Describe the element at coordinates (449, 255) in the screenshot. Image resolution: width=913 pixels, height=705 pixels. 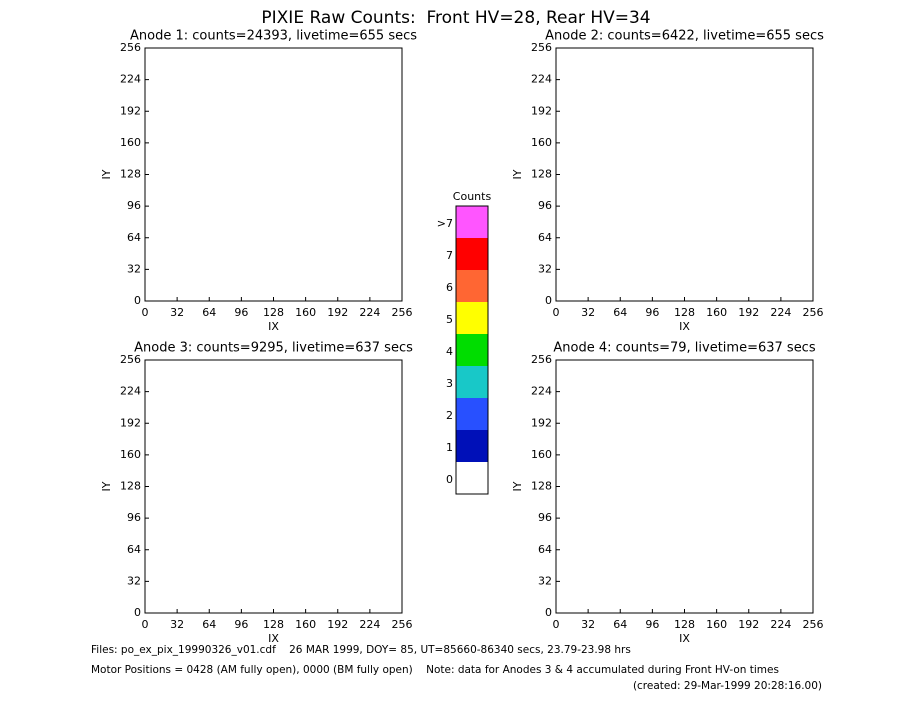
I see `colorbar-label: 7` at that location.